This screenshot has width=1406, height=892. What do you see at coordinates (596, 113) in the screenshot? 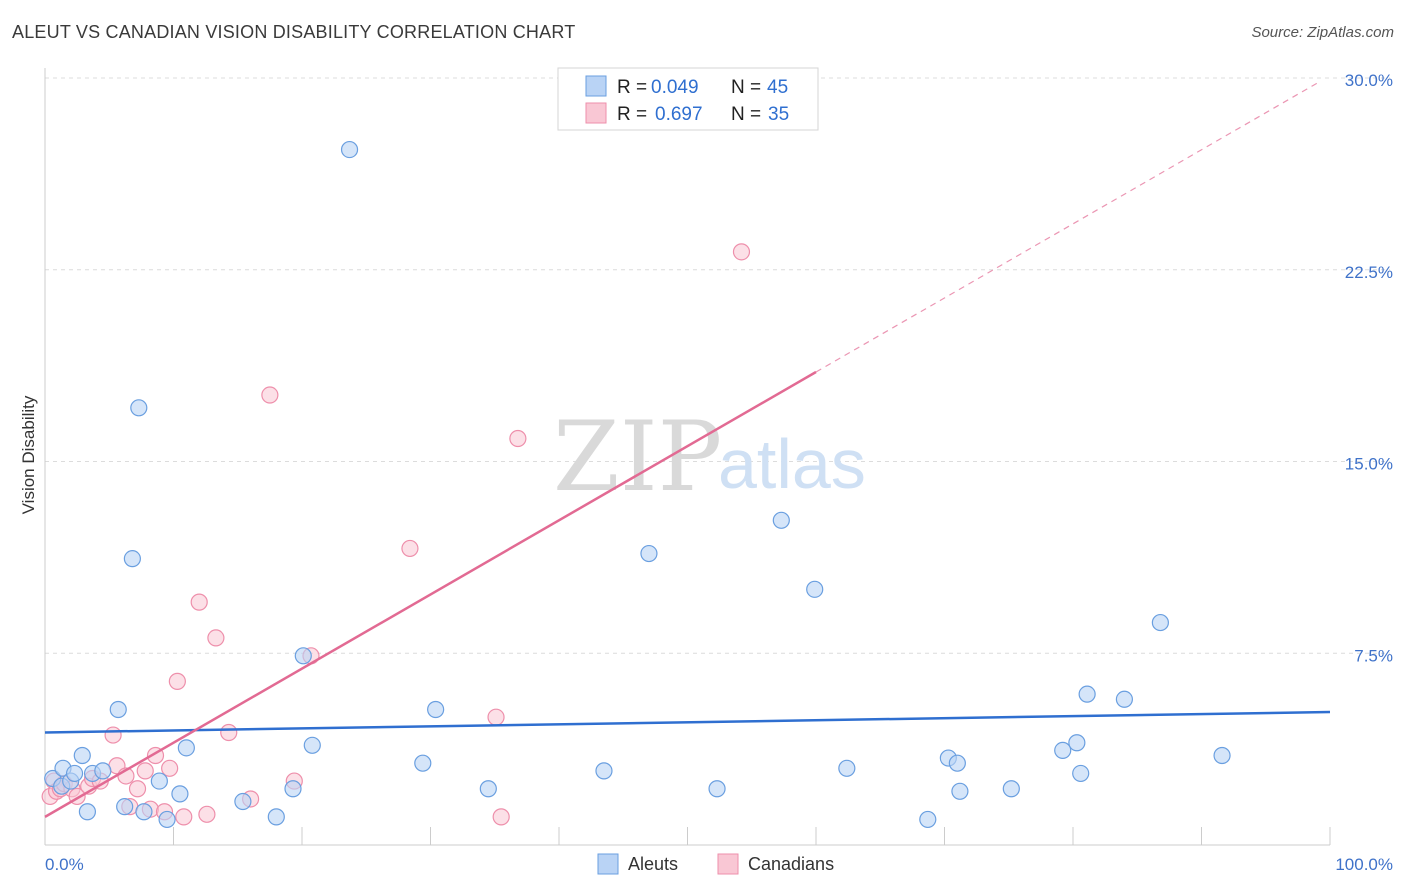
I see `canadian-swatch` at bounding box center [596, 113].